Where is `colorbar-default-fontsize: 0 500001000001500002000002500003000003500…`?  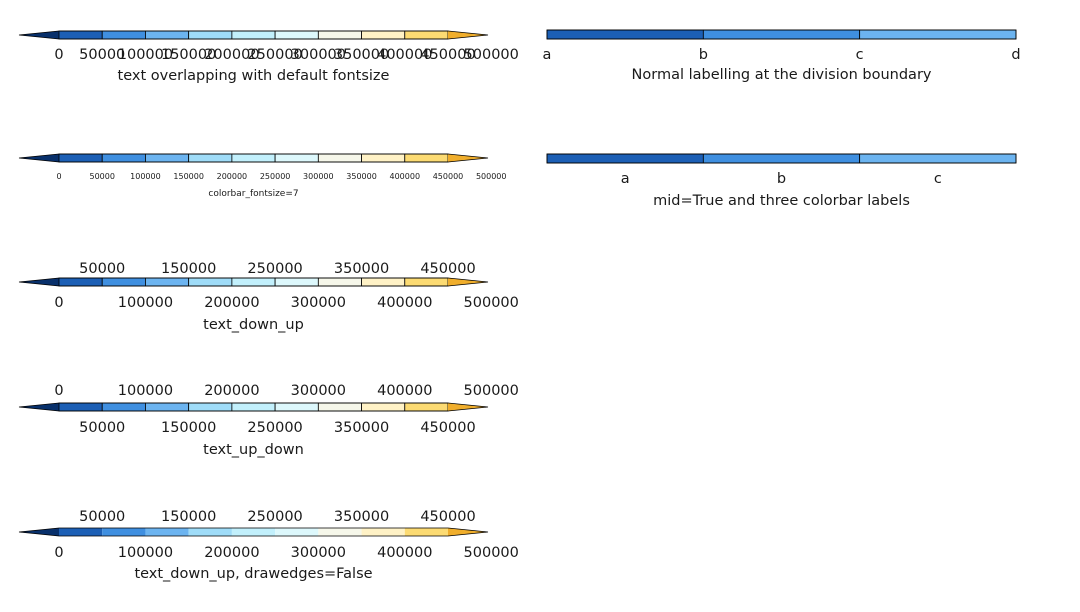 colorbar-default-fontsize: 0 500001000001500002000002500003000003500… is located at coordinates (268, 57).